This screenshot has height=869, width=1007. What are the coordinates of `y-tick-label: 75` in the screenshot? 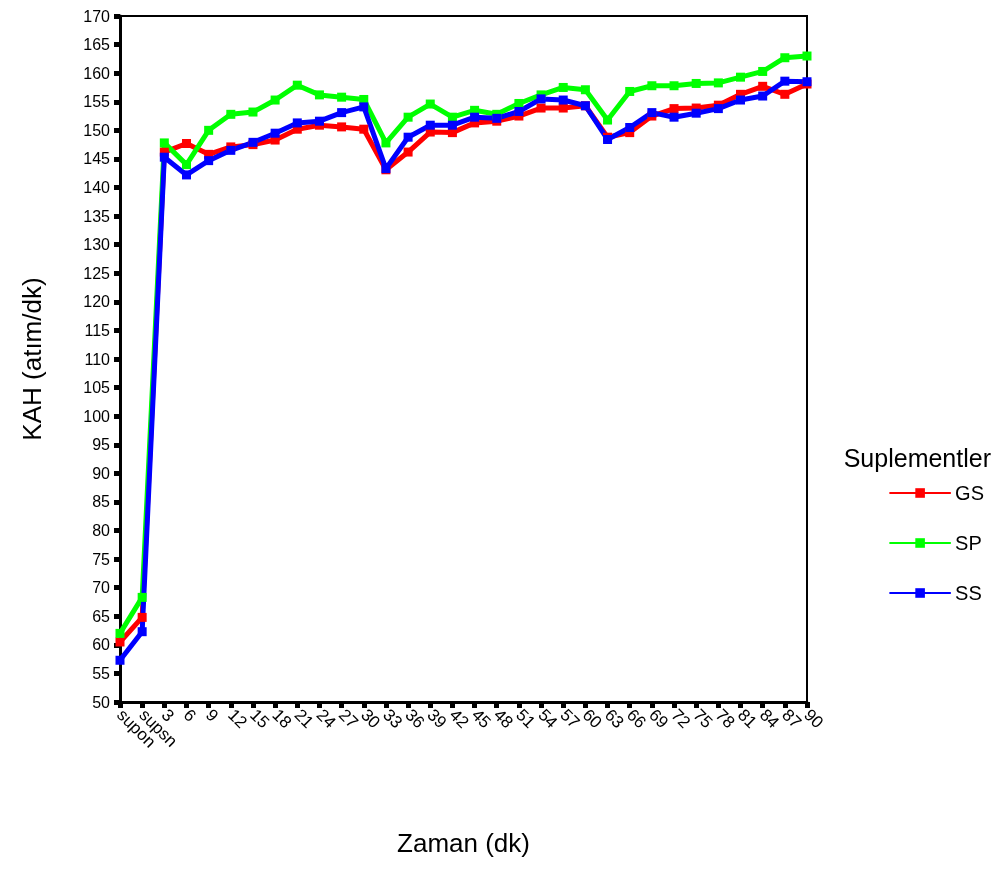 It's located at (101, 559).